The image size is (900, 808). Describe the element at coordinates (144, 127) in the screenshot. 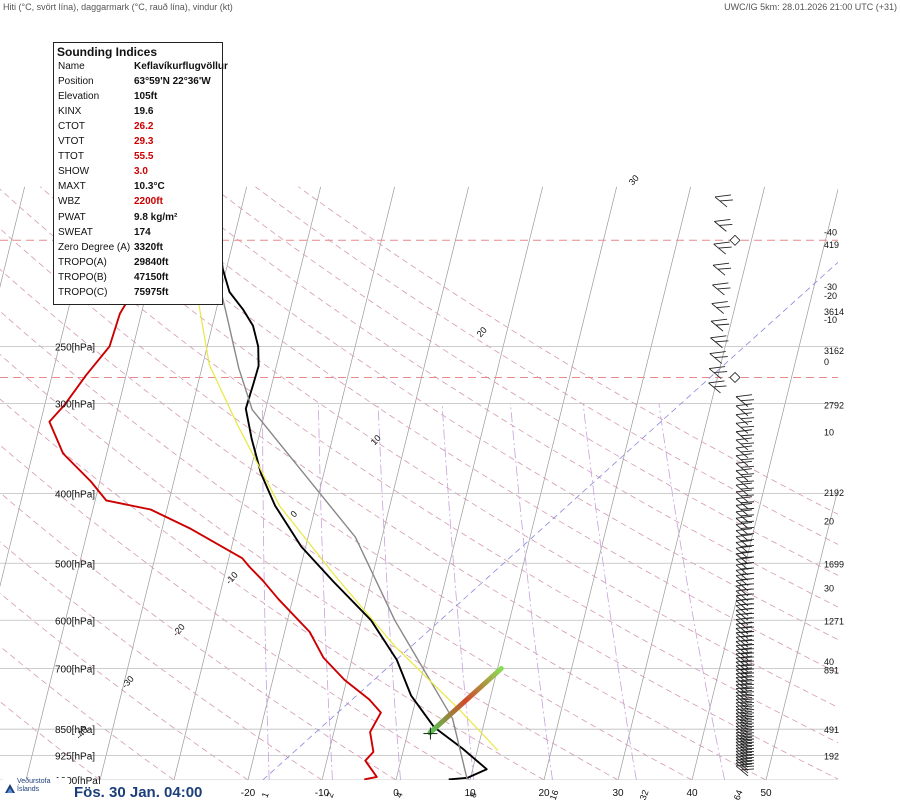

I see `index-value: 26.2` at that location.